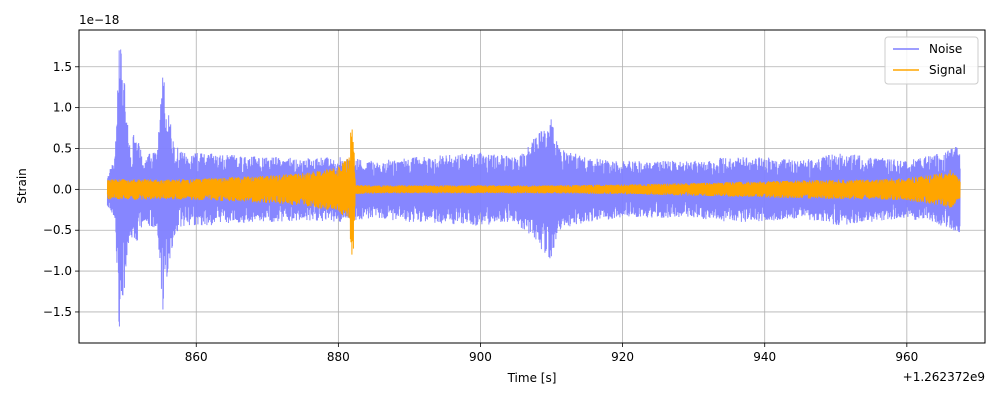  What do you see at coordinates (196, 357) in the screenshot?
I see `x-tick-label: 860` at bounding box center [196, 357].